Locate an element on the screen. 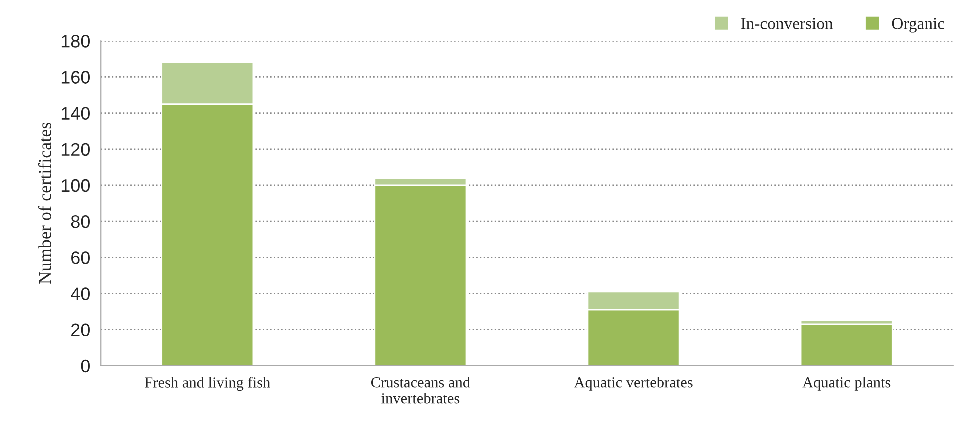  y-tick-label: 0 is located at coordinates (85, 366).